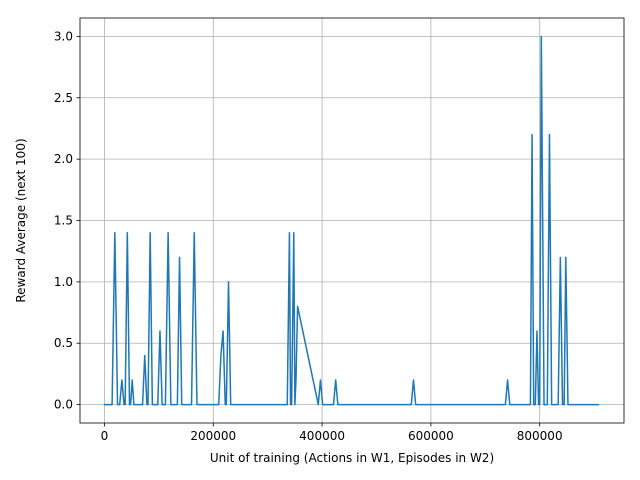  I want to click on x-tick-label: 400000, so click(322, 436).